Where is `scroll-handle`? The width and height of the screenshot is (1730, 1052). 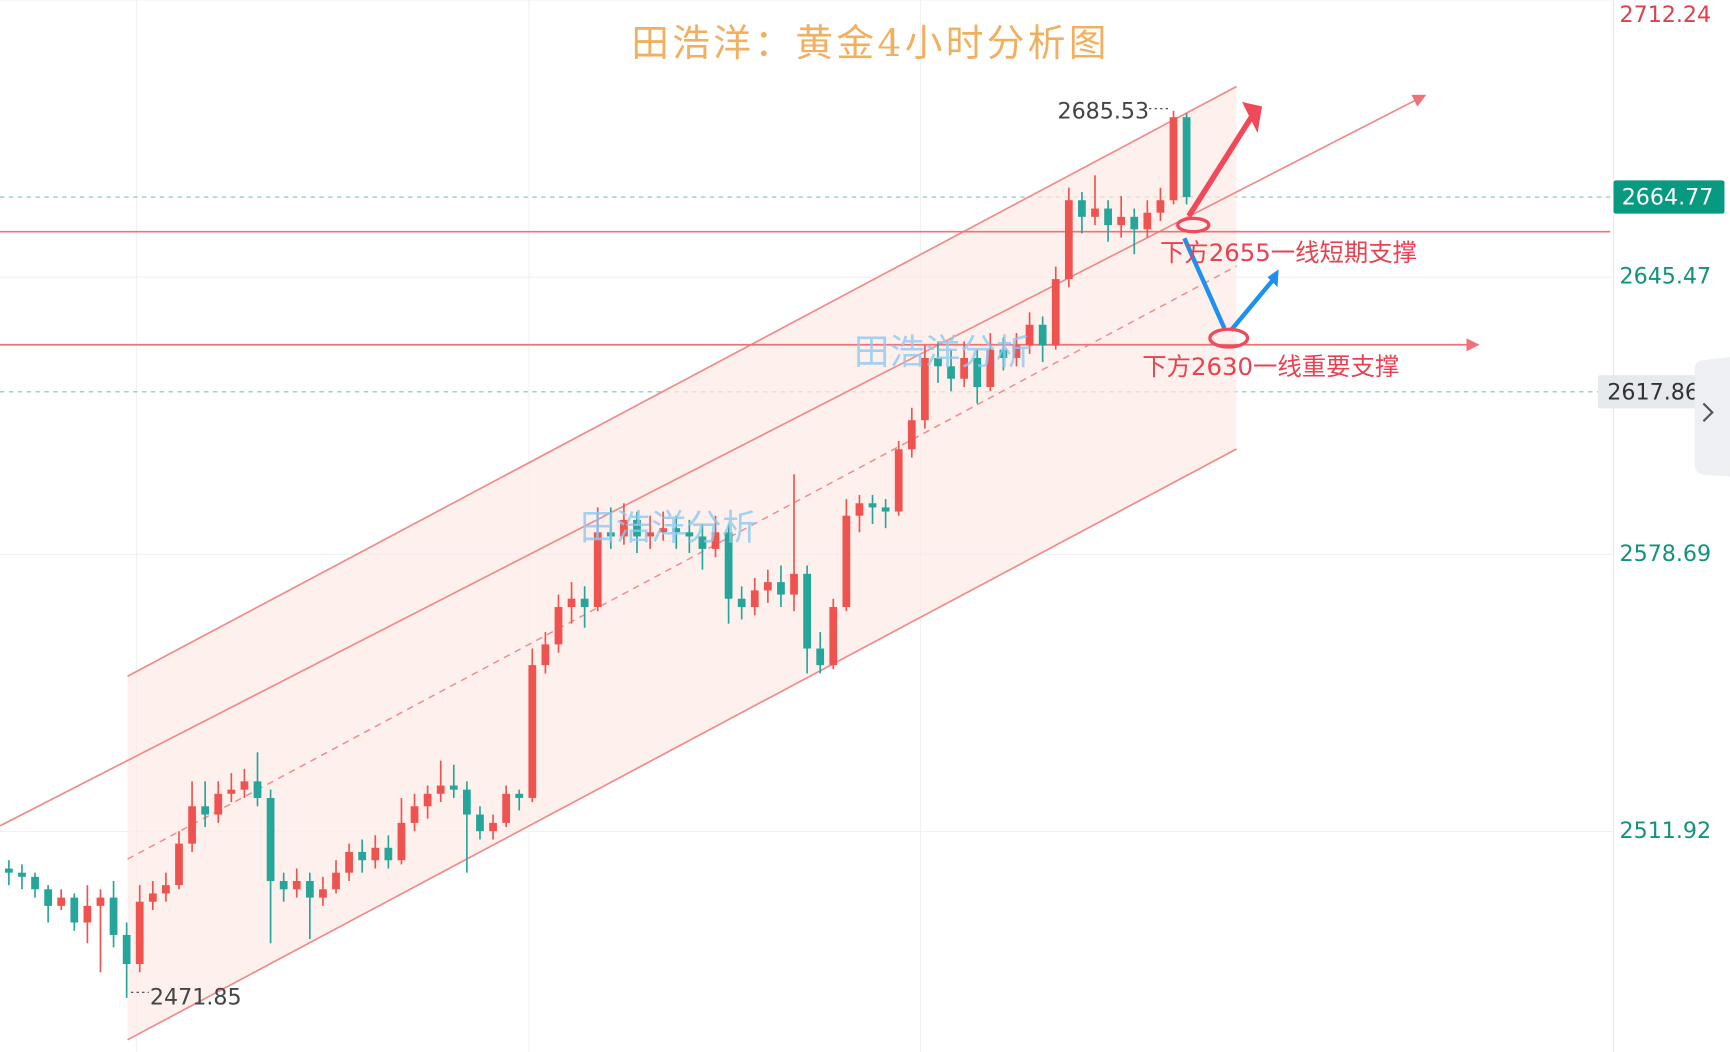
scroll-handle is located at coordinates (1712, 416).